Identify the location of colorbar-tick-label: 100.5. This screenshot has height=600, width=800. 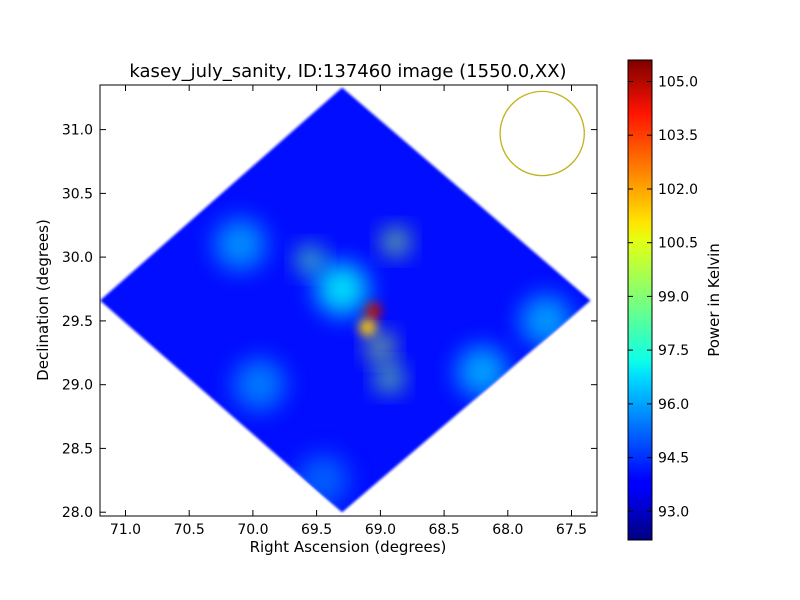
(678, 244).